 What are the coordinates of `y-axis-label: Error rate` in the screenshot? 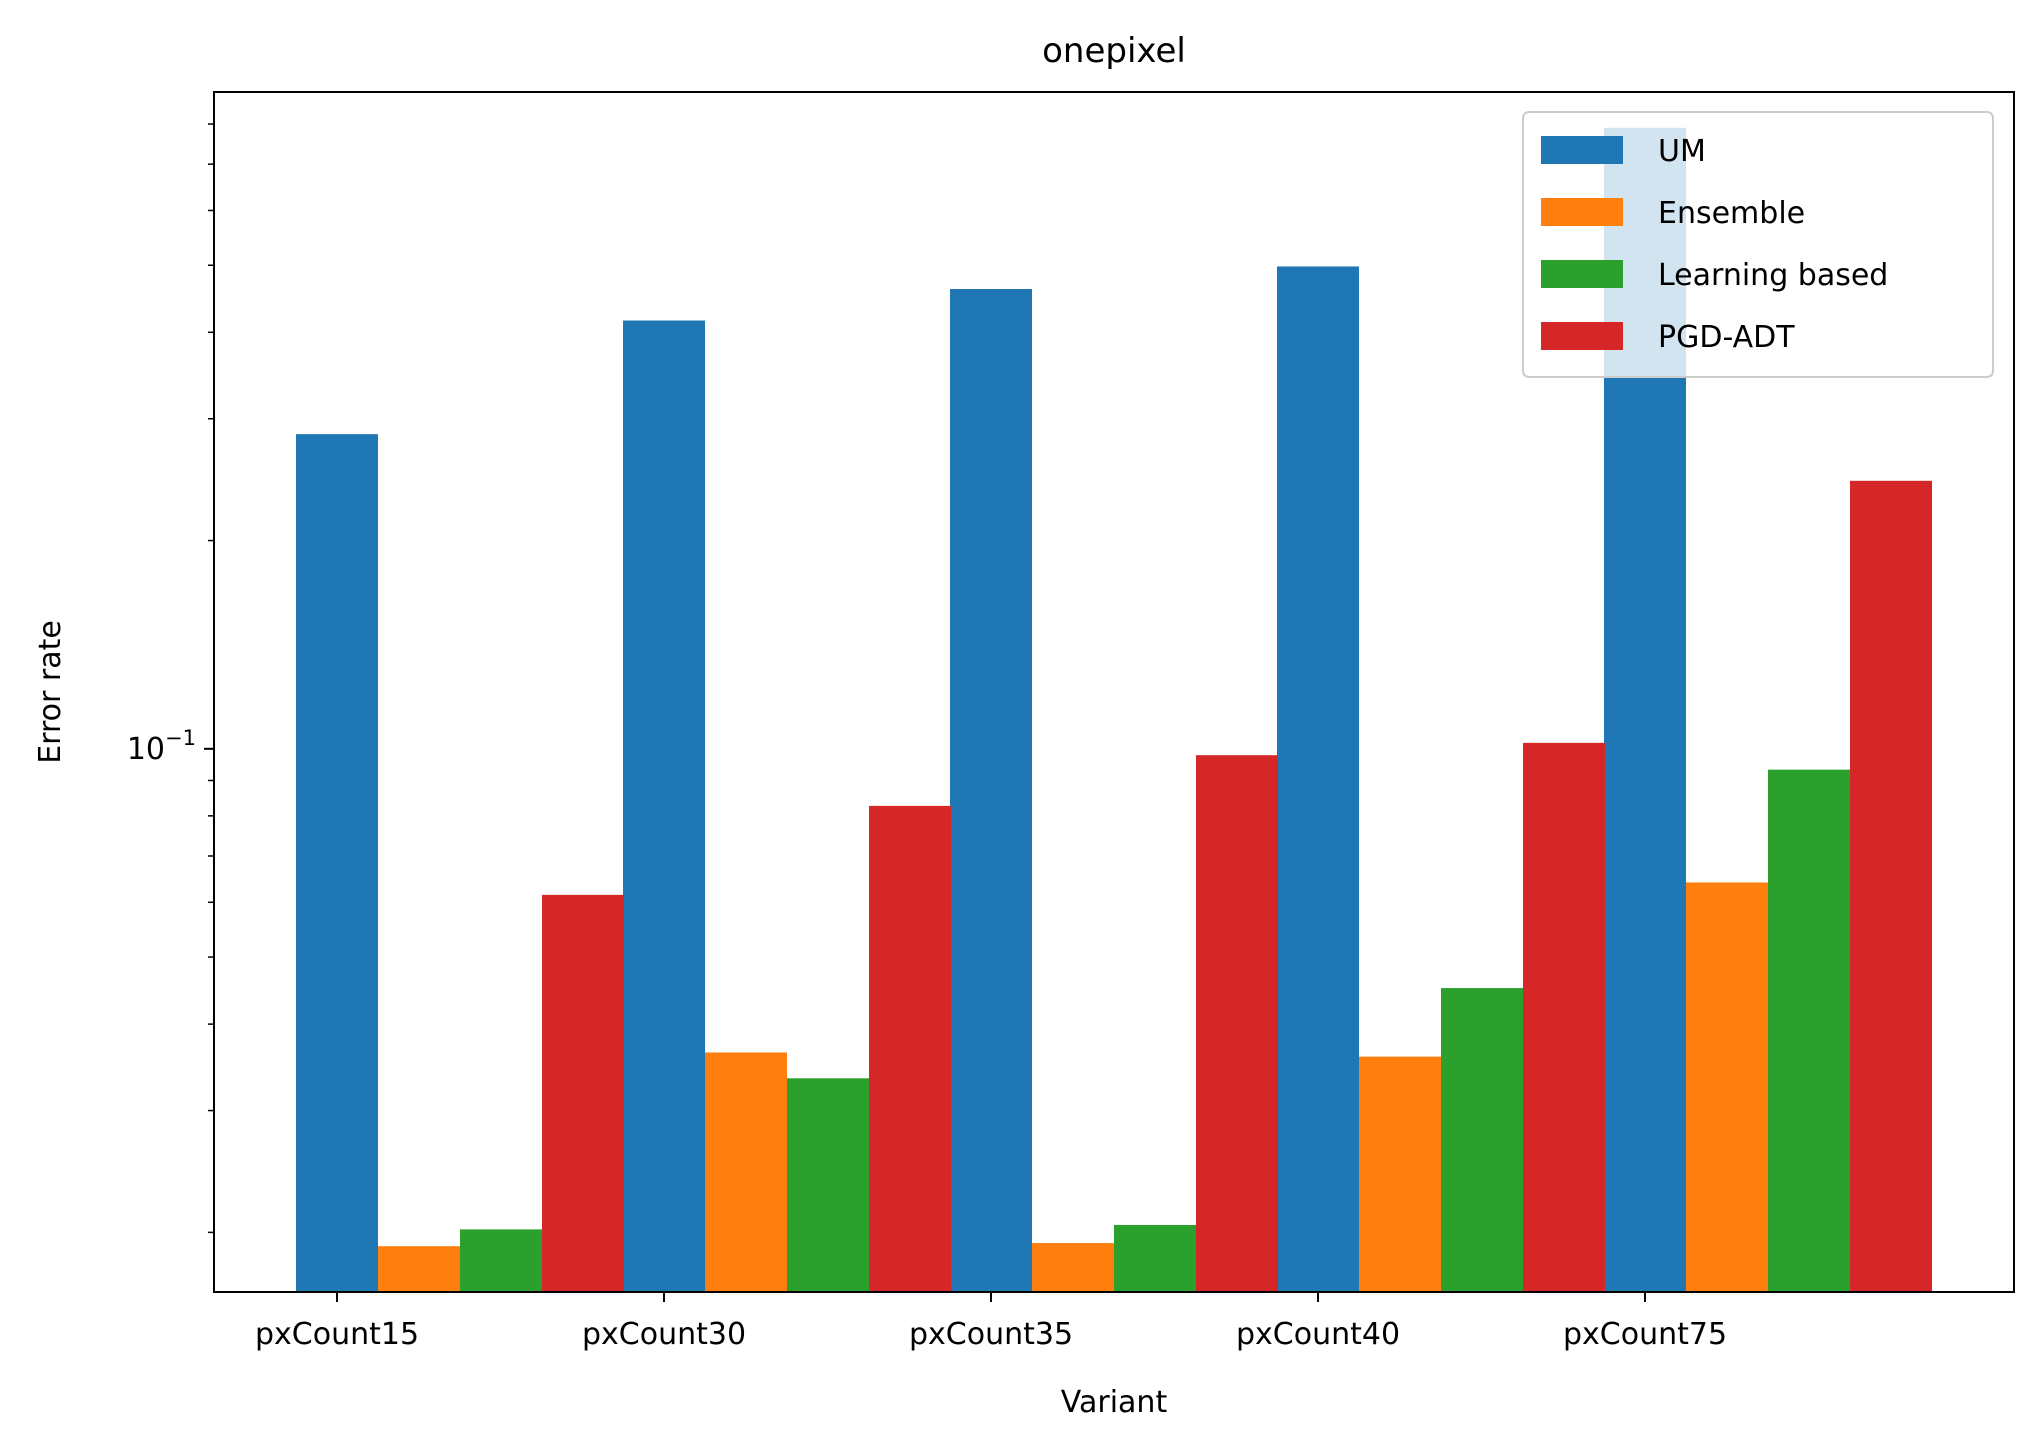 It's located at (50, 692).